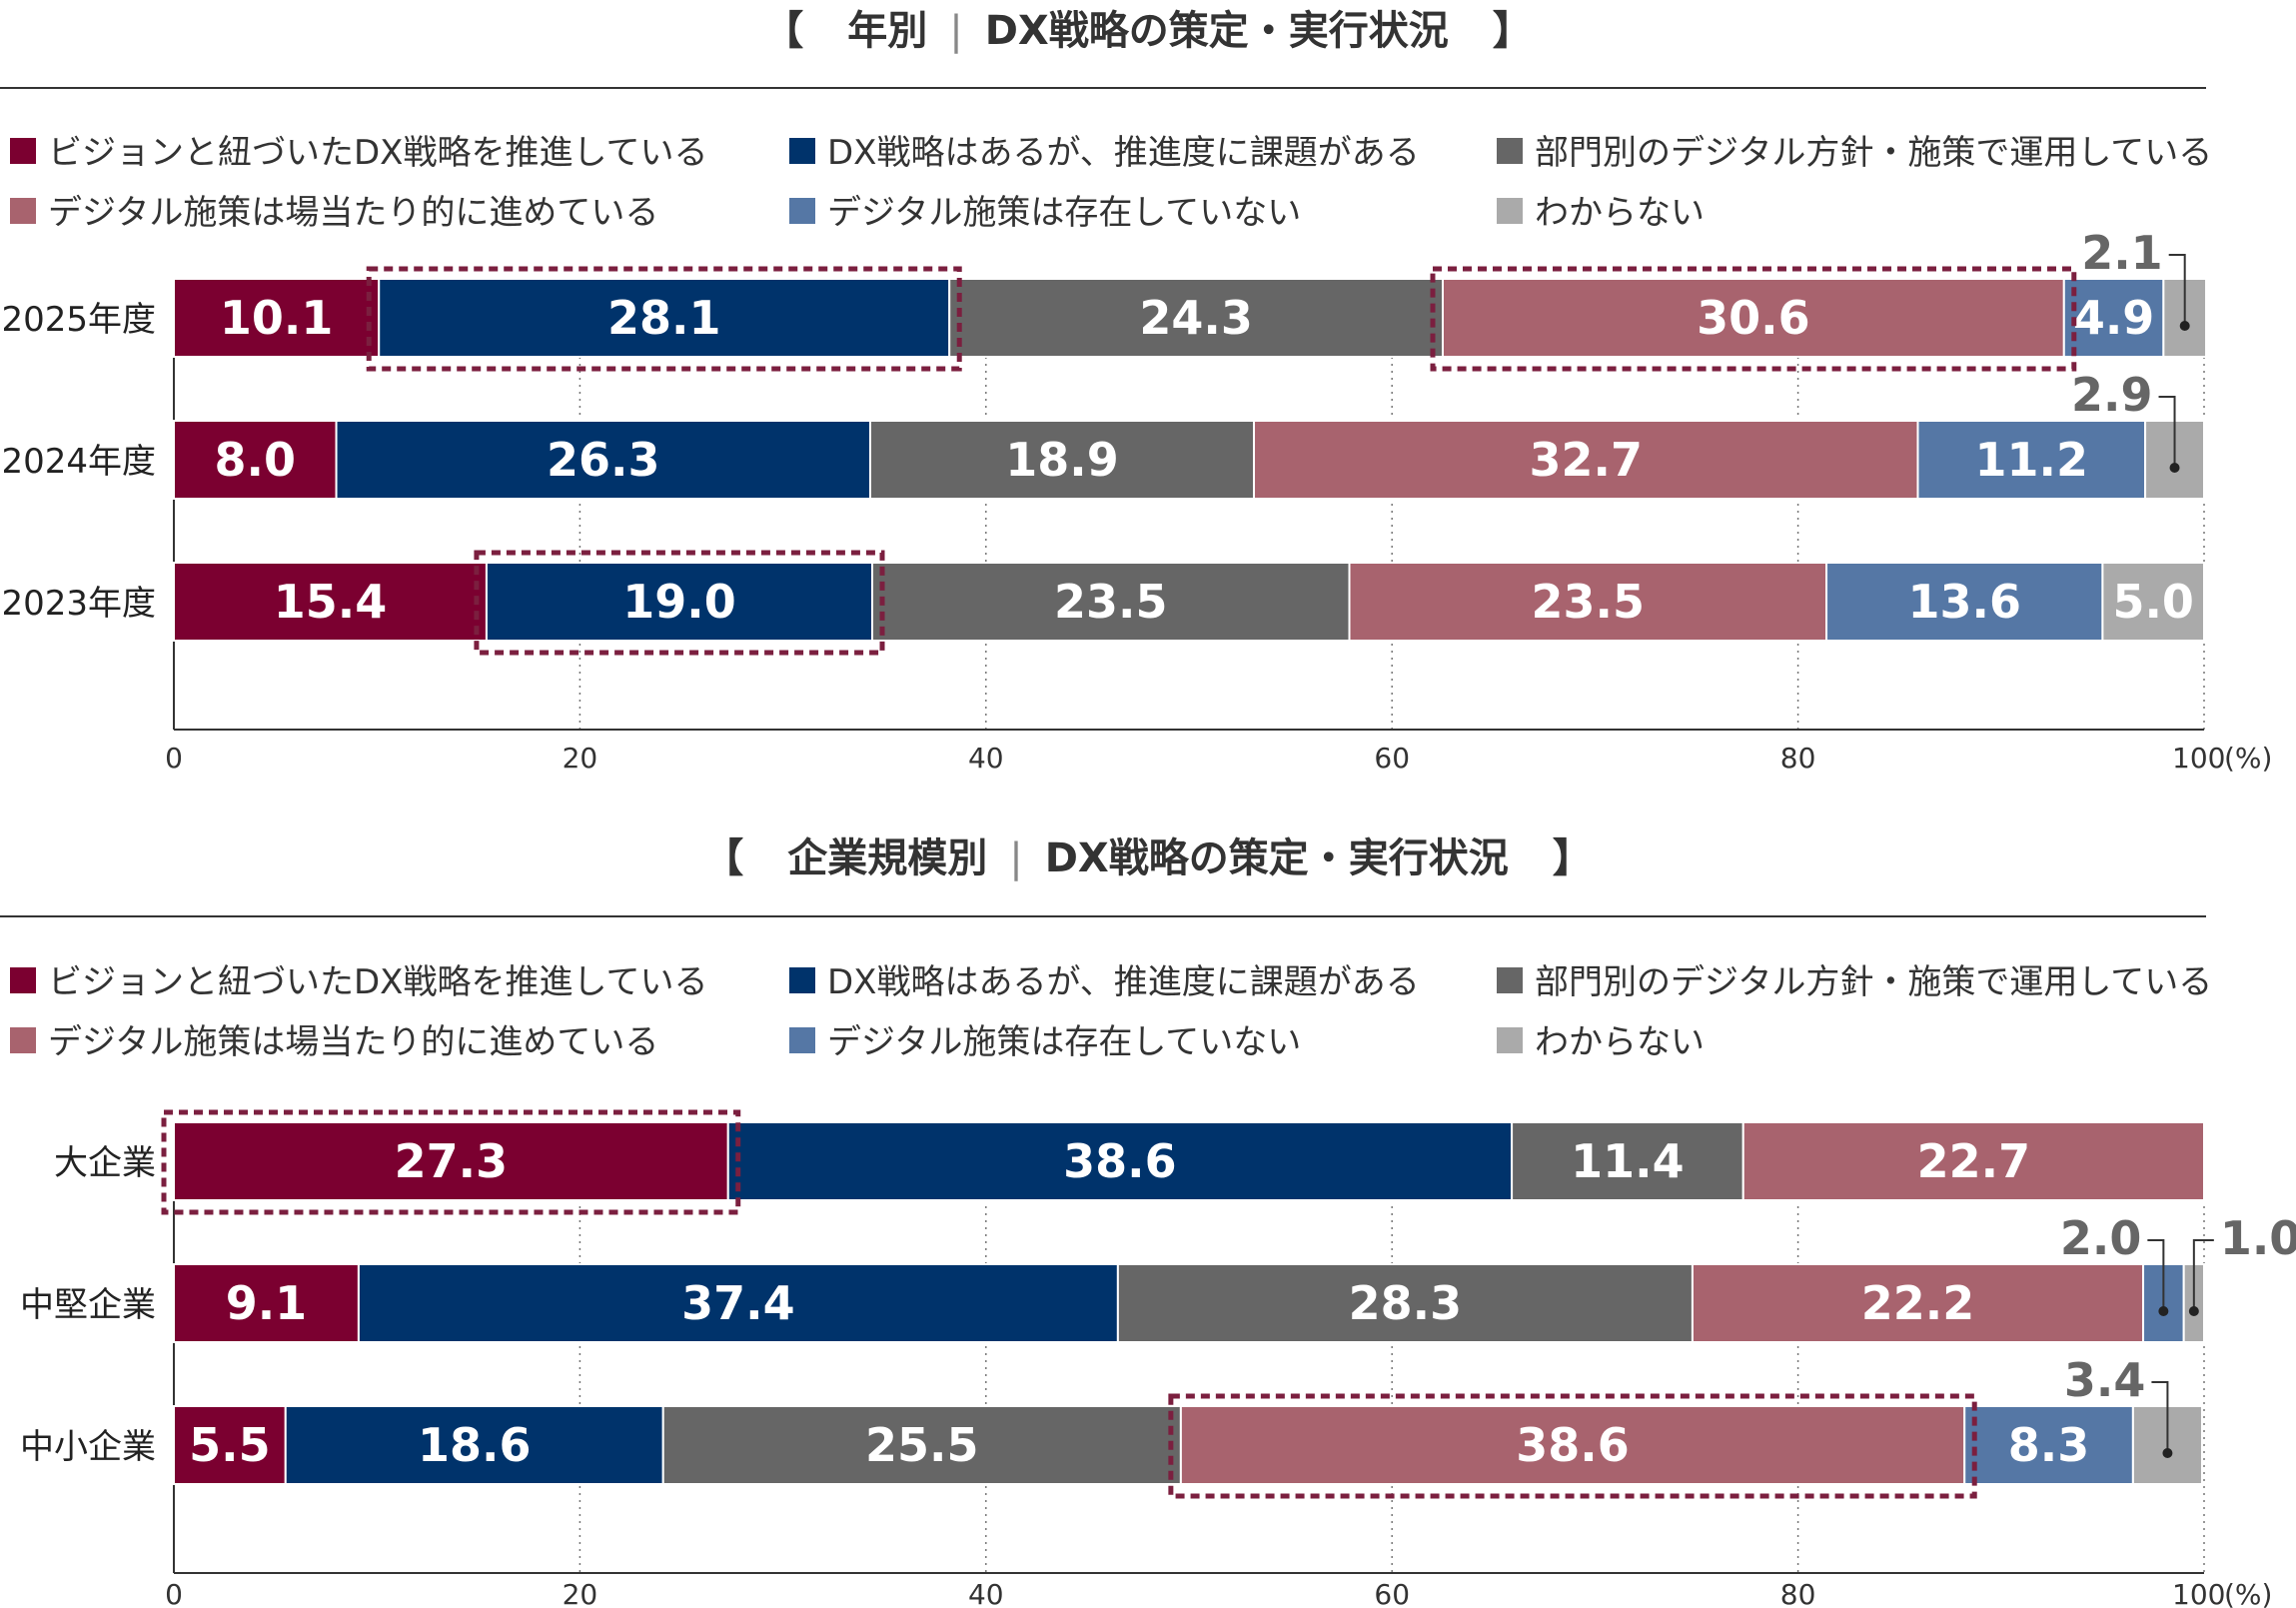 The image size is (2296, 1608). I want to click on category-label: 2025年度, so click(78, 320).